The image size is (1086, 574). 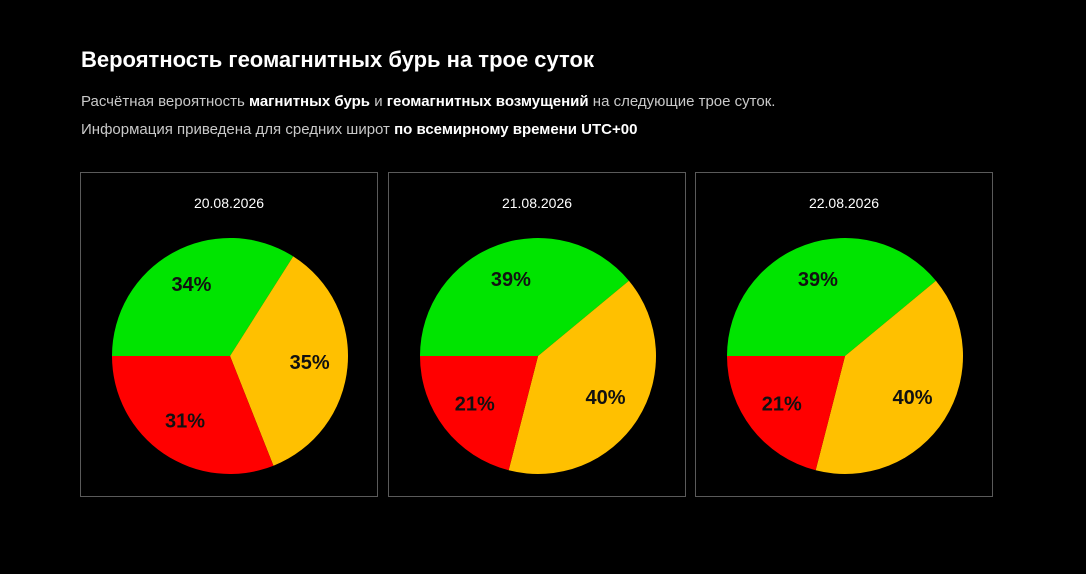 What do you see at coordinates (378, 101) in the screenshot?
I see `description-text: и` at bounding box center [378, 101].